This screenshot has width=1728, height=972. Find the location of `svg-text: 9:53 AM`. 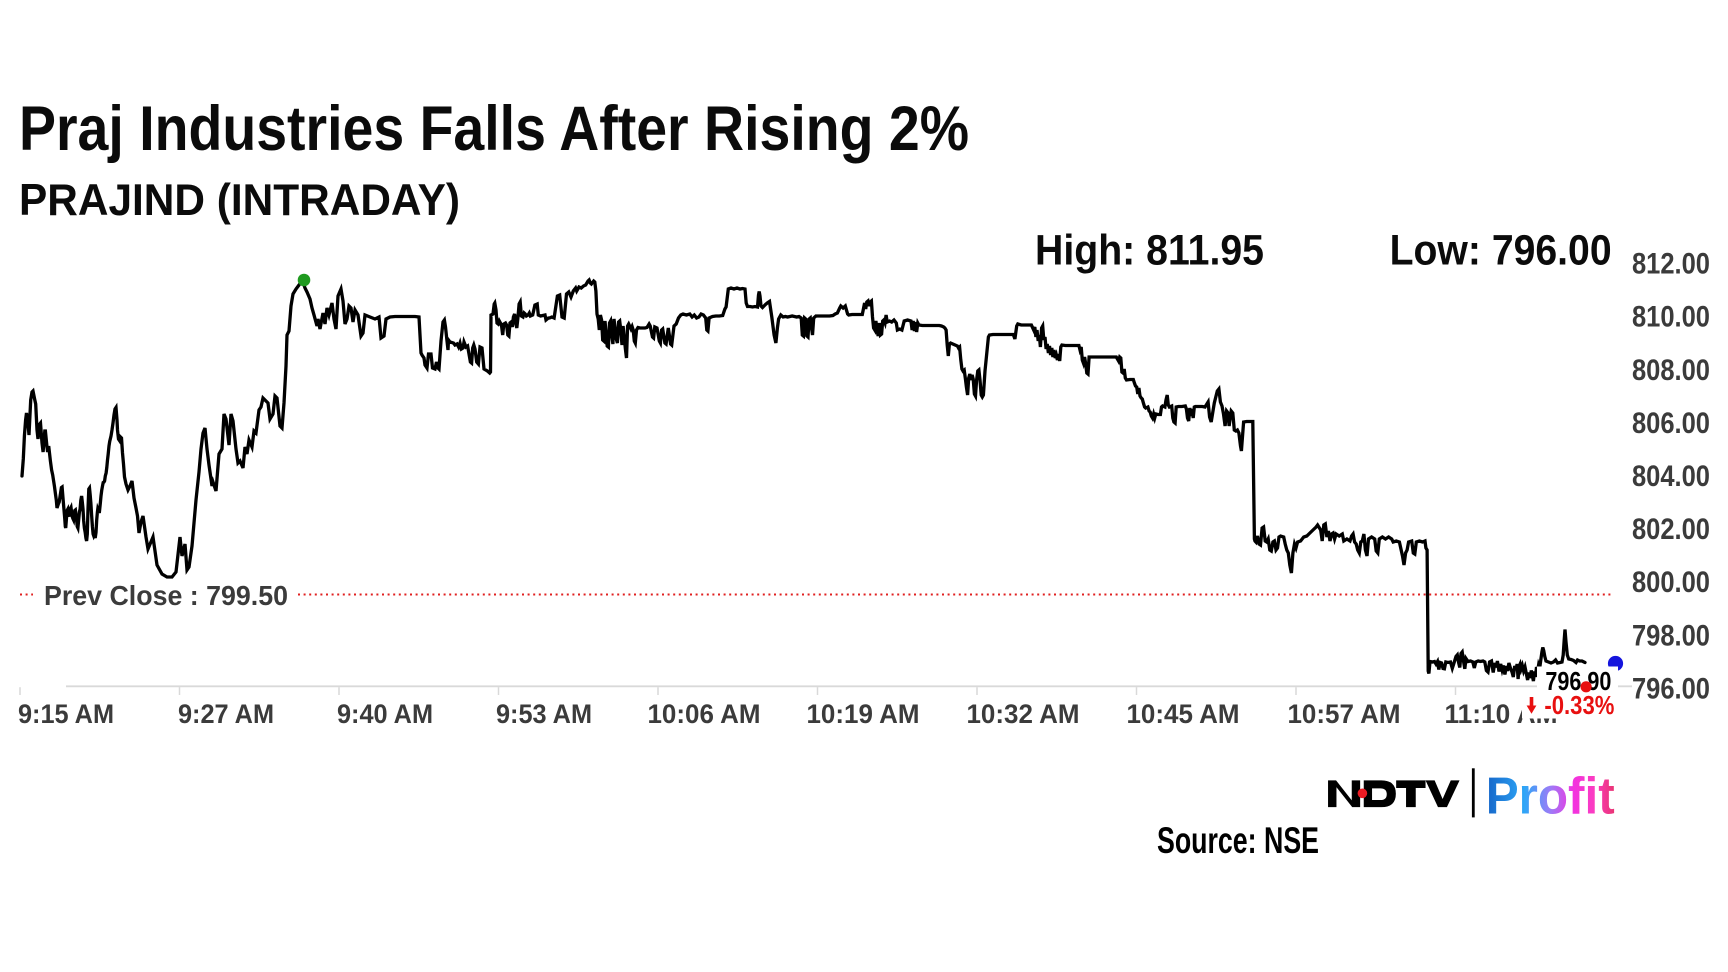

svg-text: 9:53 AM is located at coordinates (544, 714).